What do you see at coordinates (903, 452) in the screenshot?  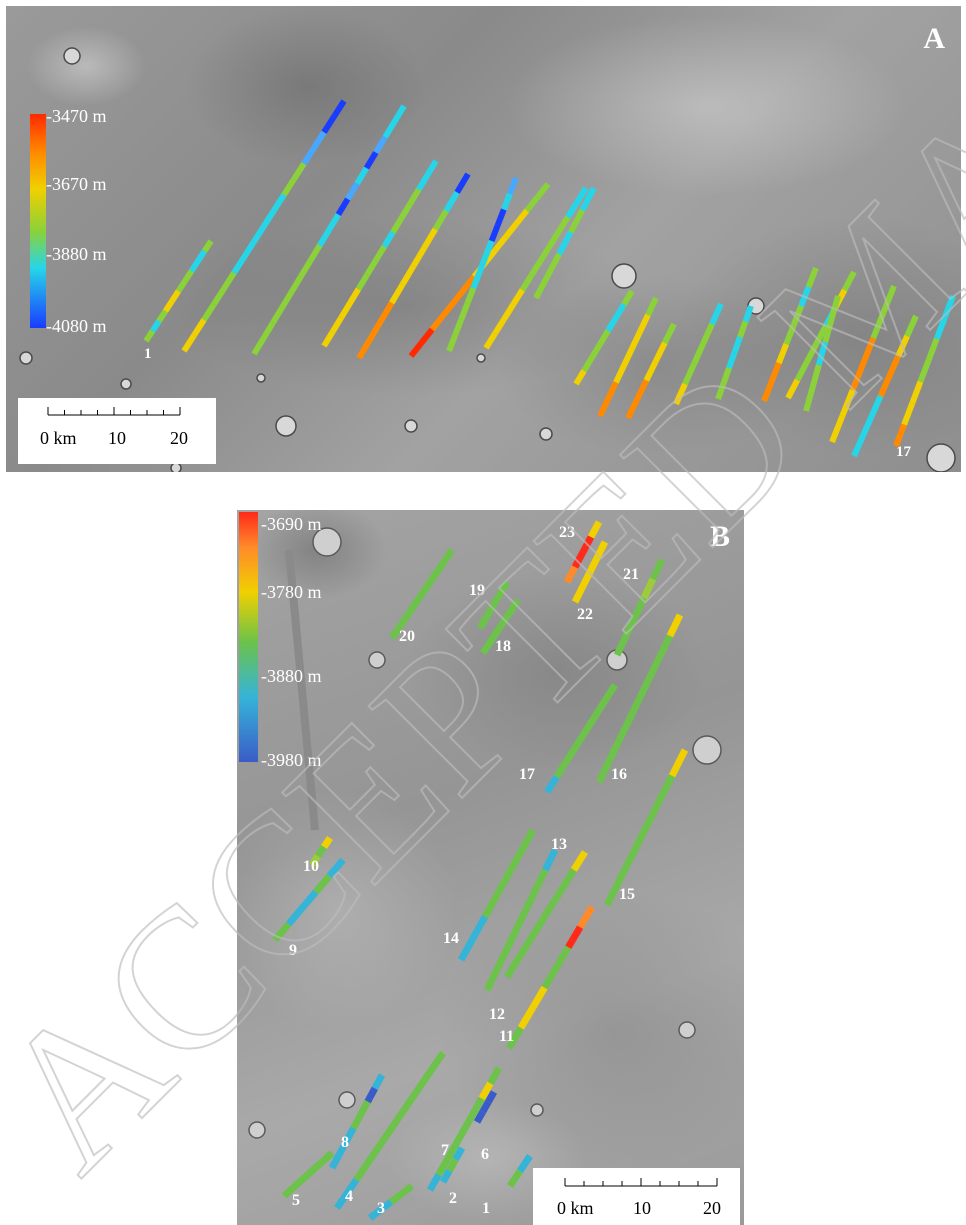 I see `panel-a-track-label-17: 17` at bounding box center [903, 452].